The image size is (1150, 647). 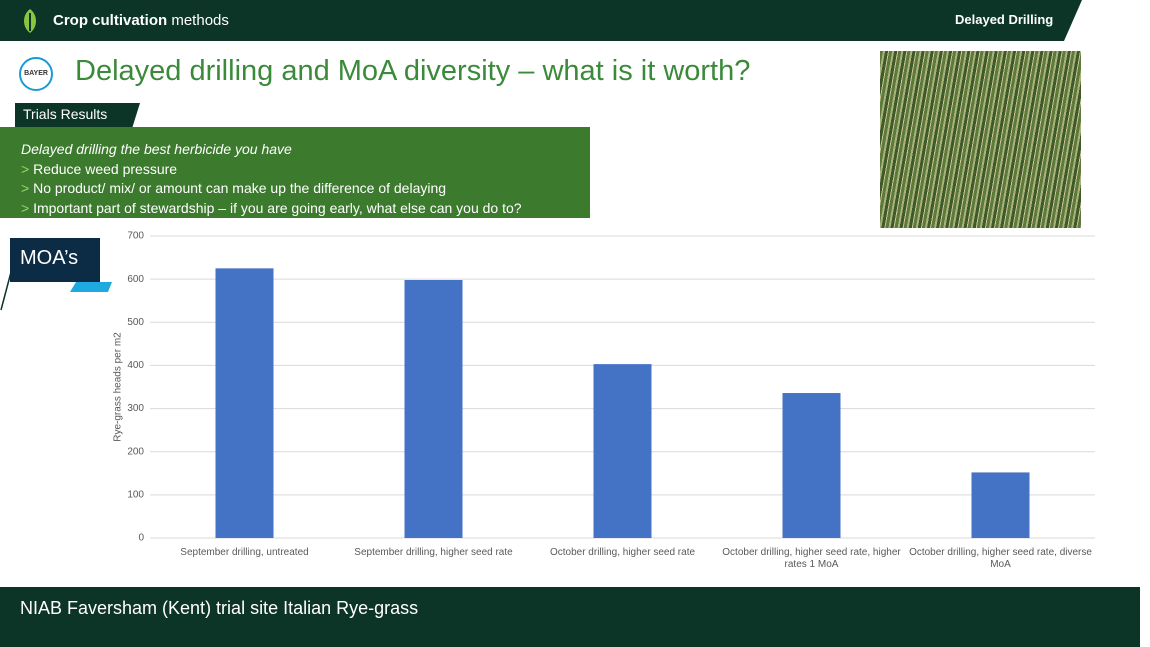 I want to click on section-bold: Crop cultivation, so click(x=110, y=20).